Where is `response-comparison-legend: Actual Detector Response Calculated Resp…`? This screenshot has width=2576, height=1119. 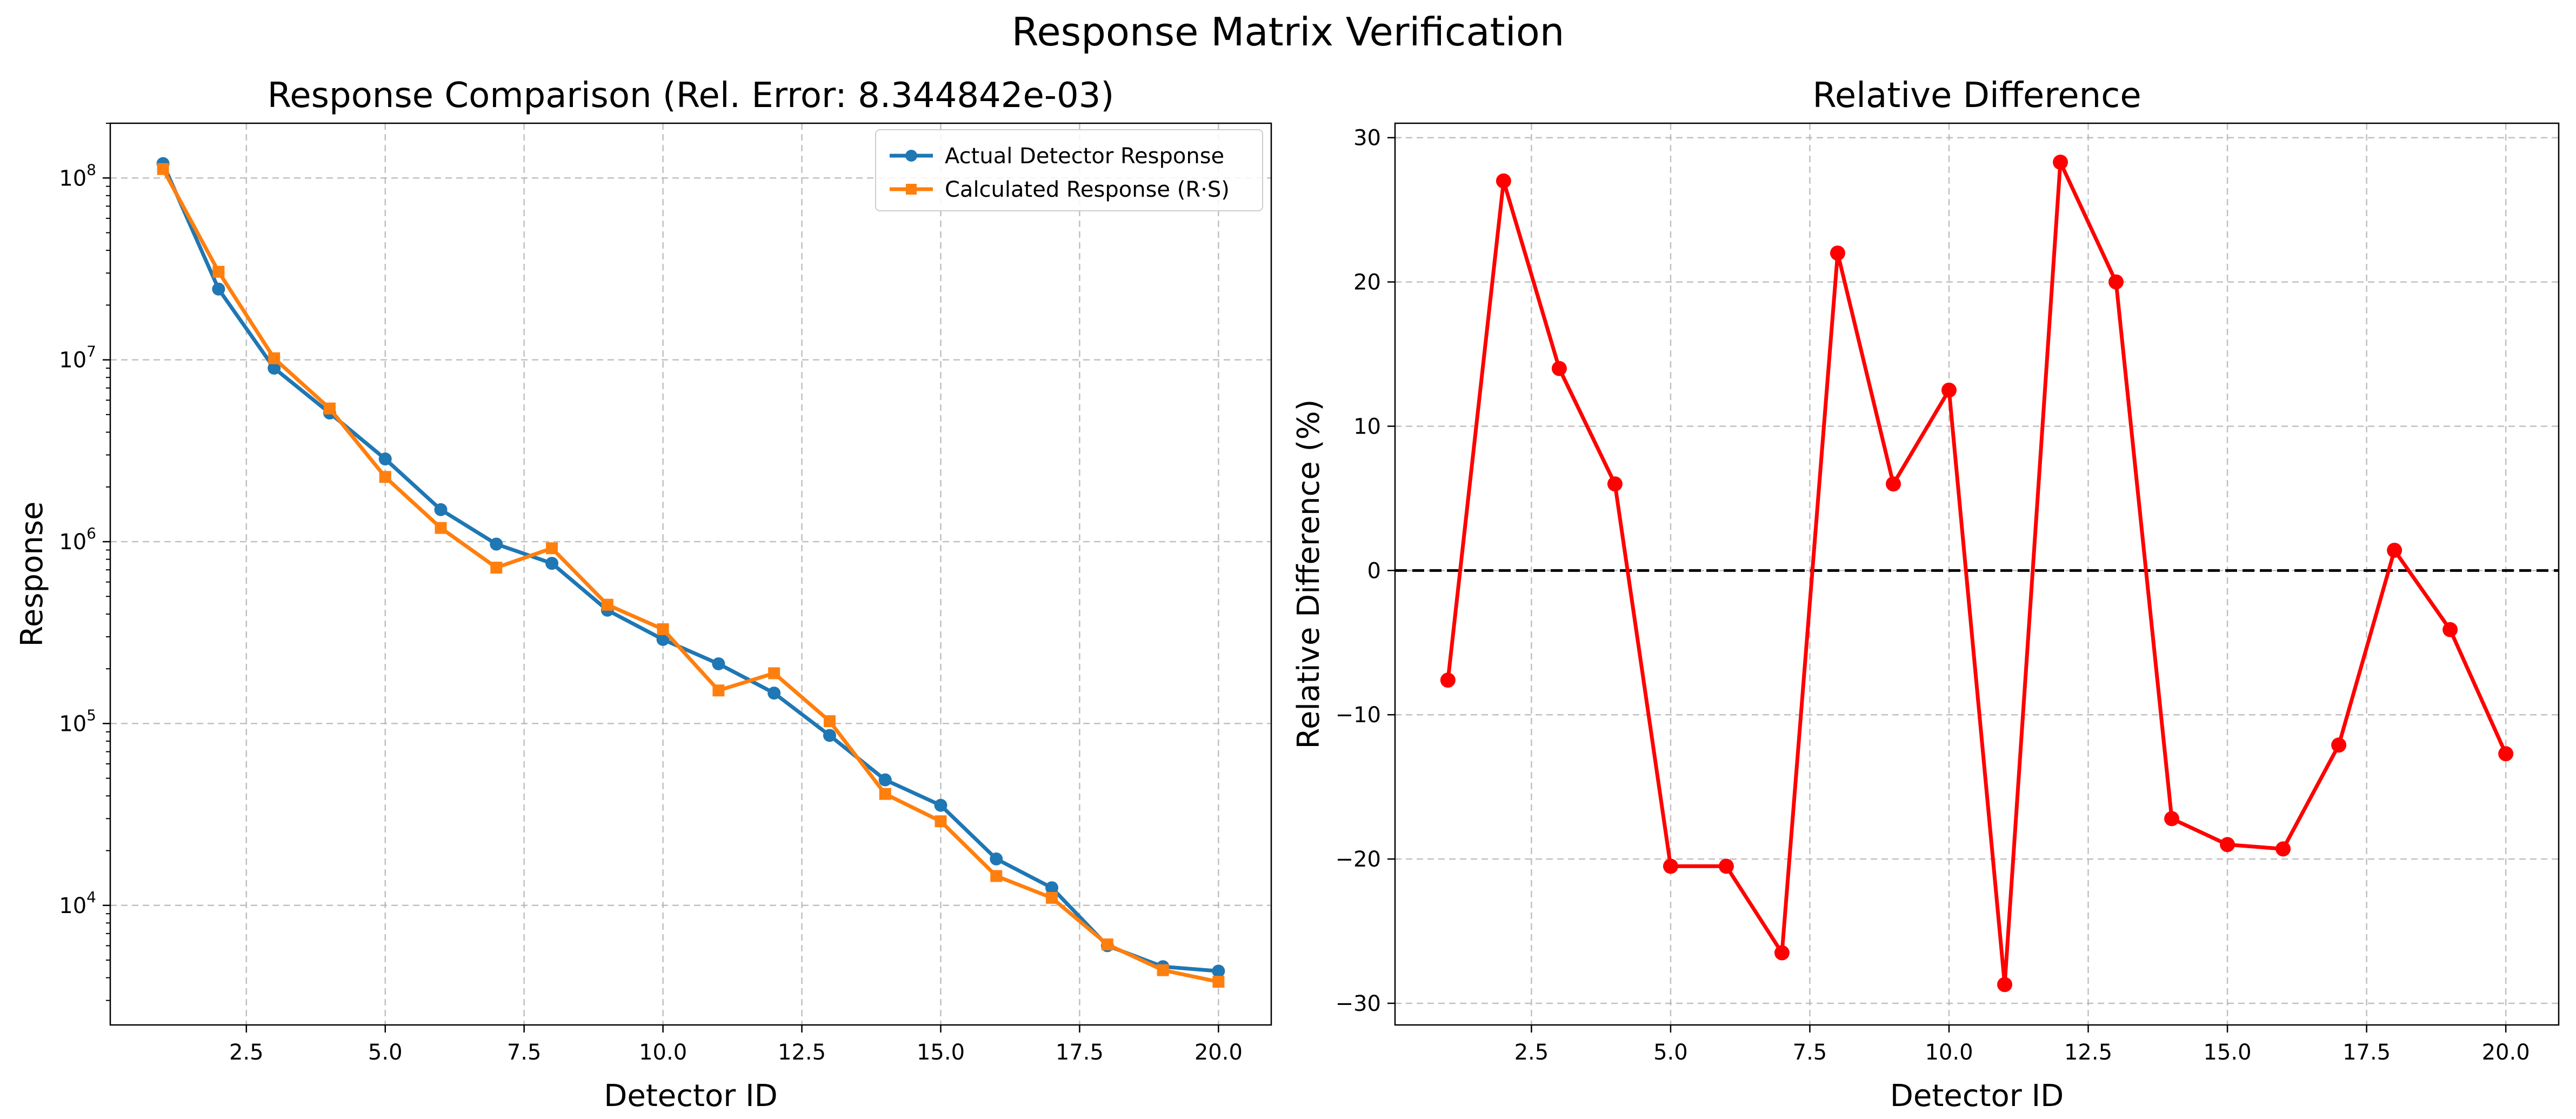 response-comparison-legend: Actual Detector Response Calculated Resp… is located at coordinates (1069, 170).